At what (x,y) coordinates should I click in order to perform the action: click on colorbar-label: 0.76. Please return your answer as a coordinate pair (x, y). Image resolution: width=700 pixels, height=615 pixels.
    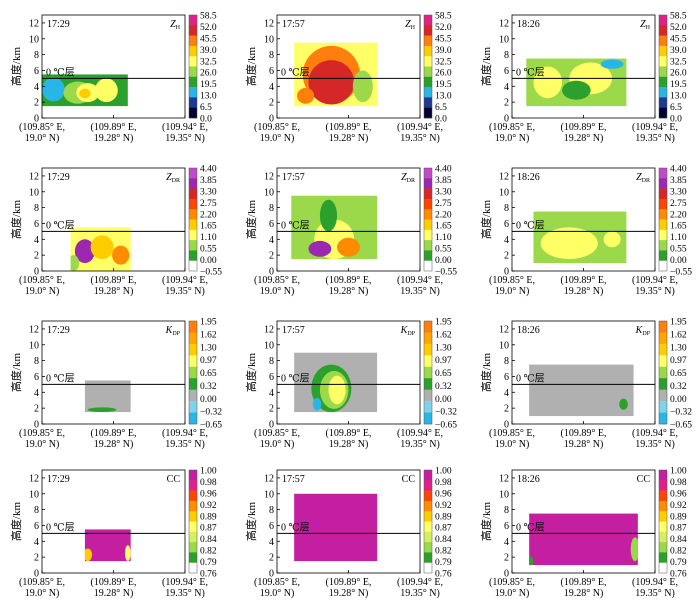
    Looking at the image, I should click on (443, 575).